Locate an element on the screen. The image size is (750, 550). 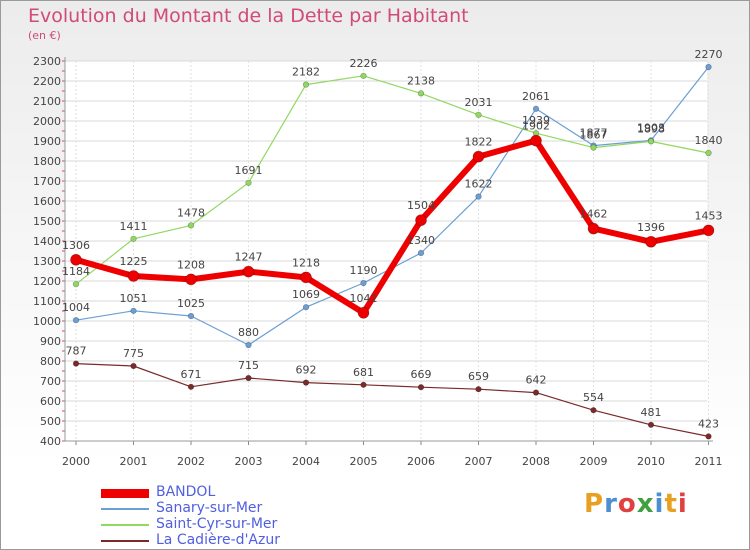
x-tick-label: 2006 is located at coordinates (421, 461).